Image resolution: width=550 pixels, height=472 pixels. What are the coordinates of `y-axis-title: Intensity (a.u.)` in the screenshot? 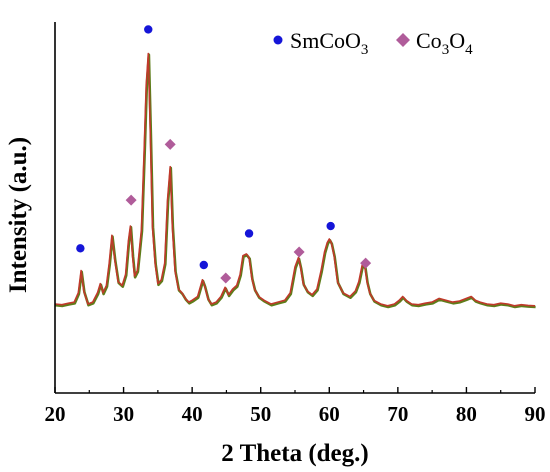 It's located at (18, 215).